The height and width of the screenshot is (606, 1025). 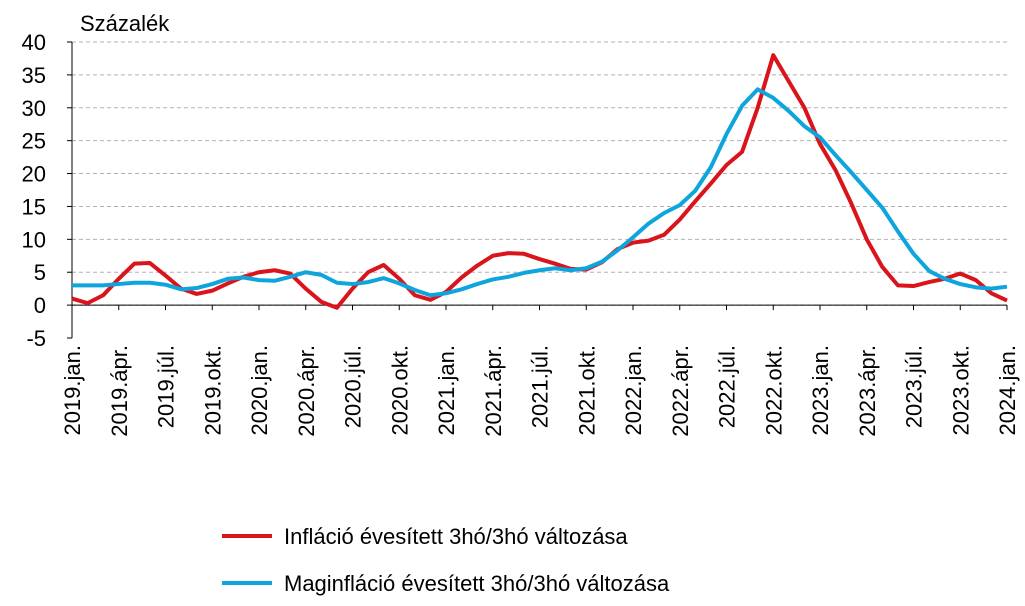 I want to click on x-tick-label: 2019.jan., so click(x=72, y=390).